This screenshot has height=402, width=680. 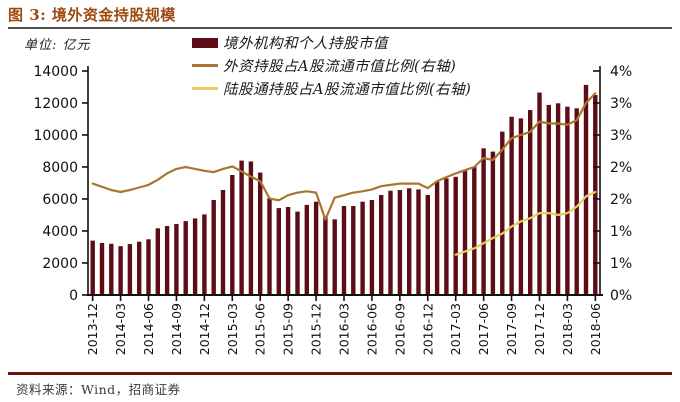 I want to click on figure-title: 图 3: 境外资金持股规模, so click(x=92, y=15).